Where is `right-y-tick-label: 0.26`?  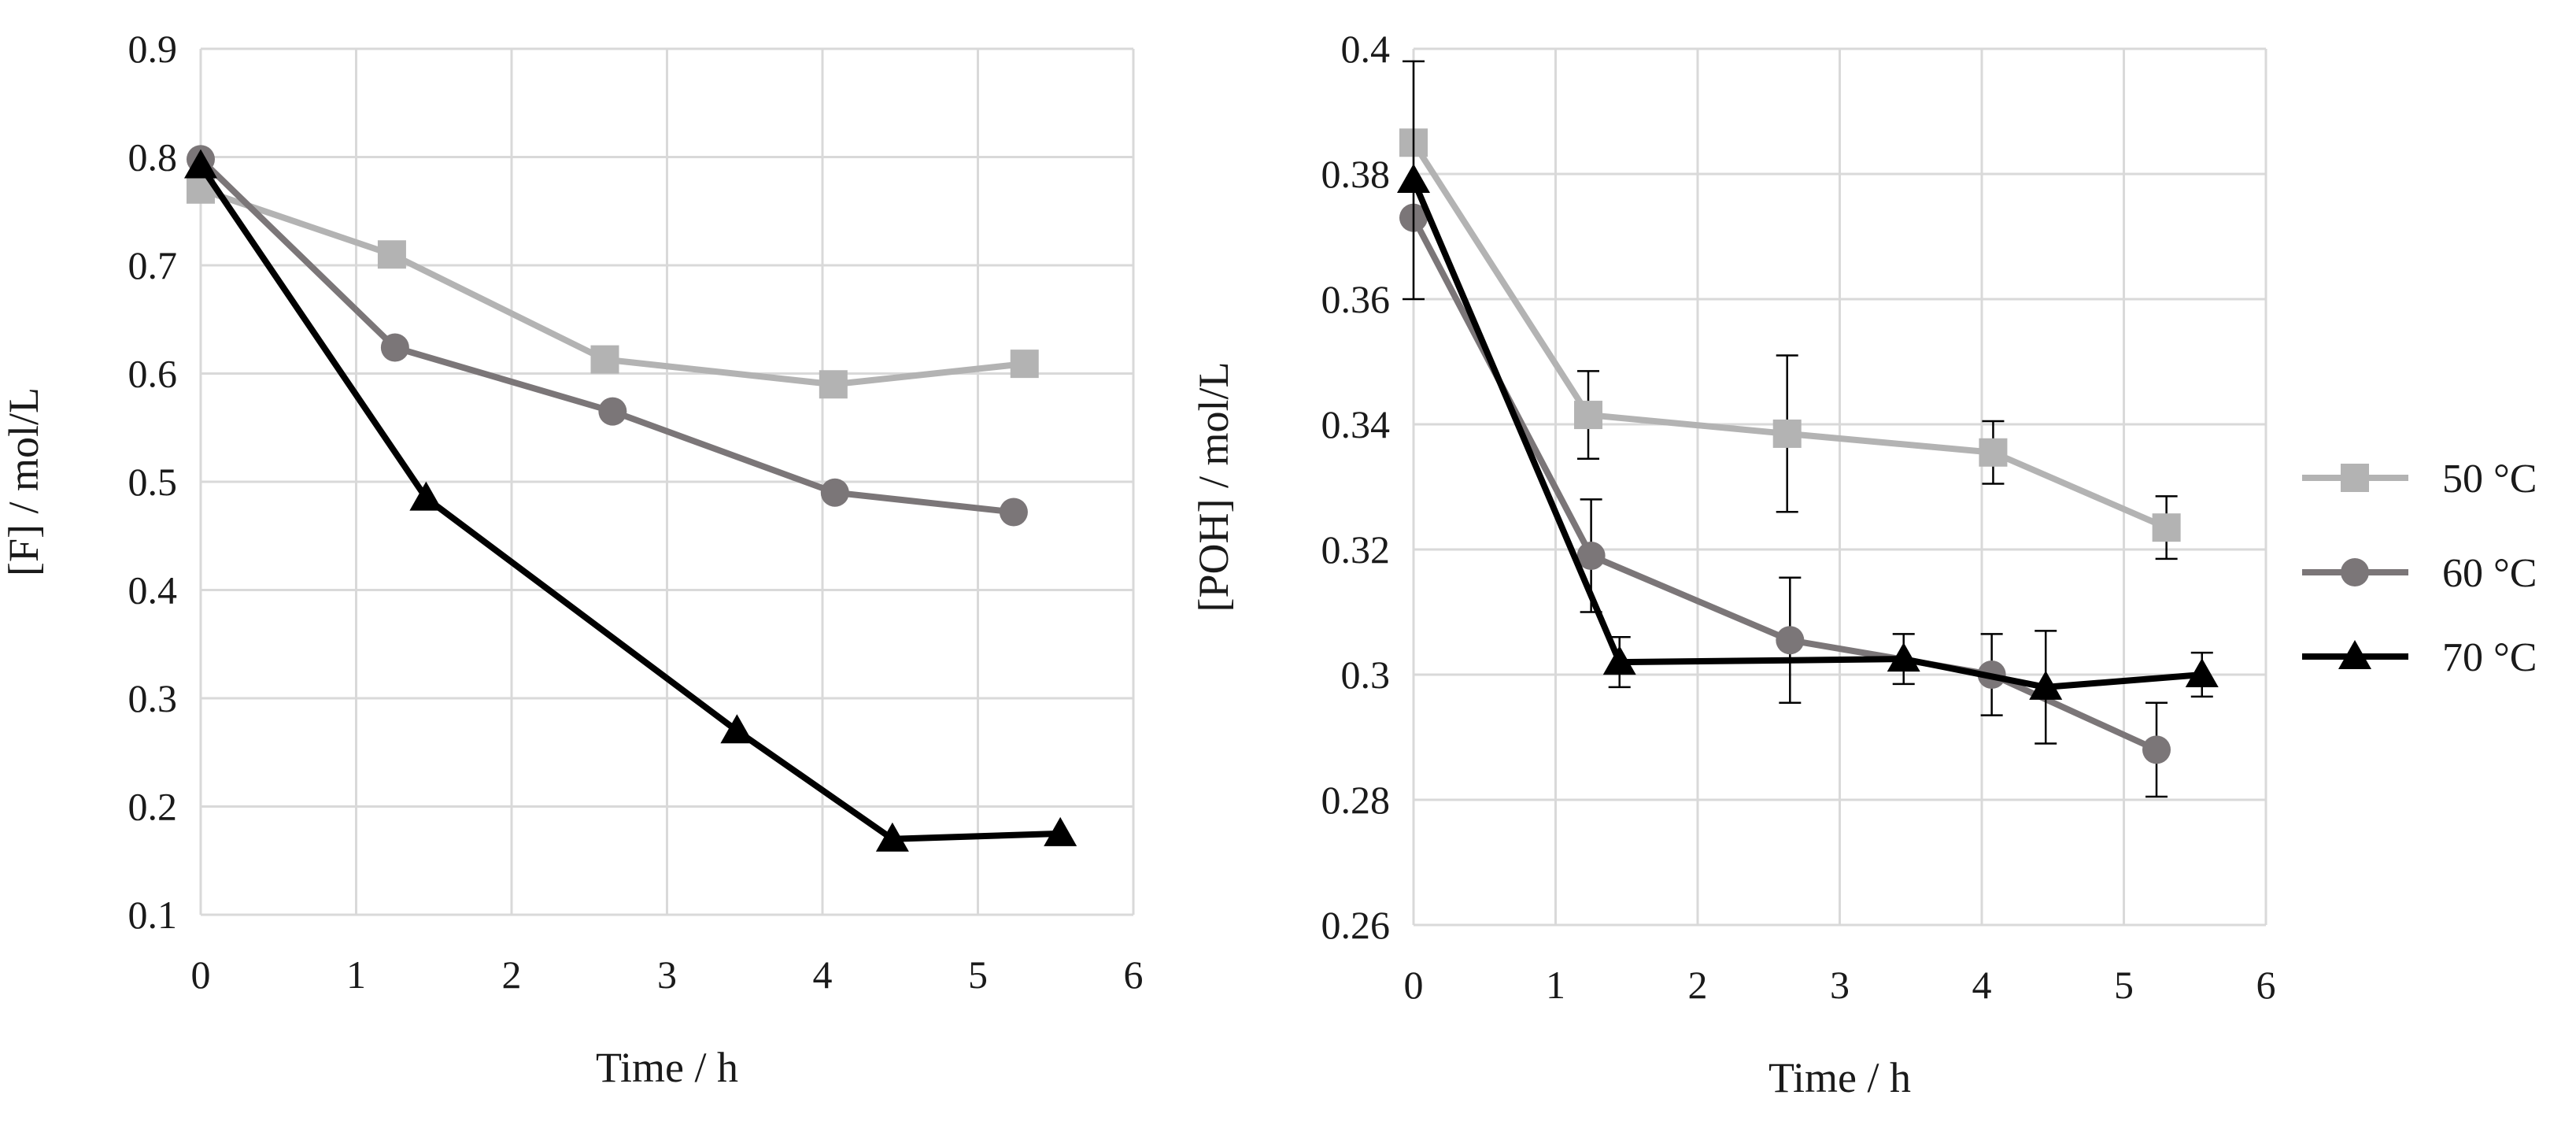 right-y-tick-label: 0.26 is located at coordinates (1356, 925).